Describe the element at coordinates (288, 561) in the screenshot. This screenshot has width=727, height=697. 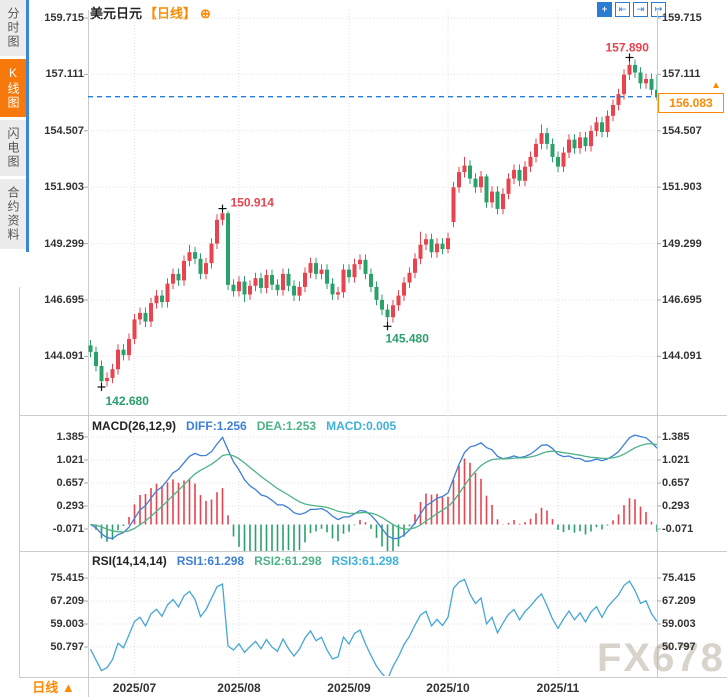
I see `rsi2-value: RSI2:61.298` at that location.